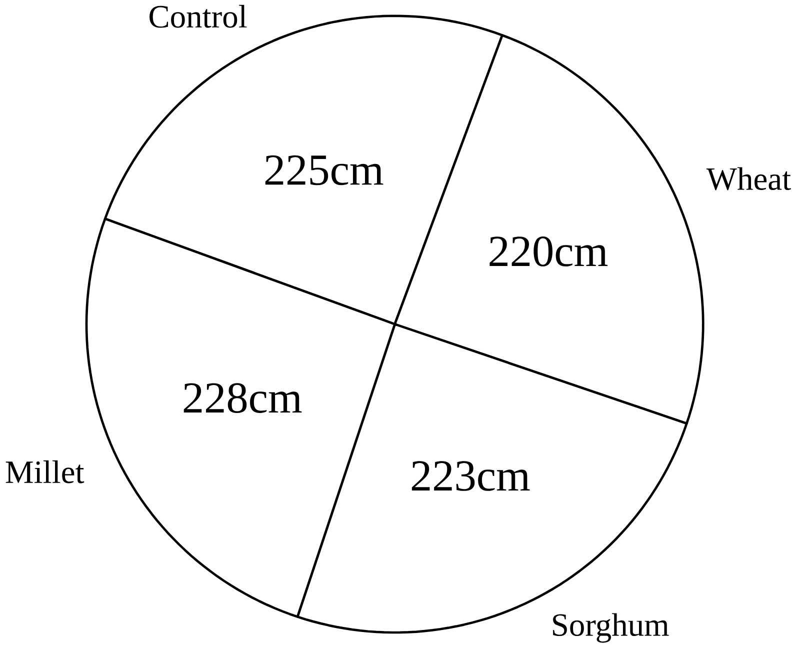 Image resolution: width=796 pixels, height=648 pixels. I want to click on data-label: 220cm, so click(549, 251).